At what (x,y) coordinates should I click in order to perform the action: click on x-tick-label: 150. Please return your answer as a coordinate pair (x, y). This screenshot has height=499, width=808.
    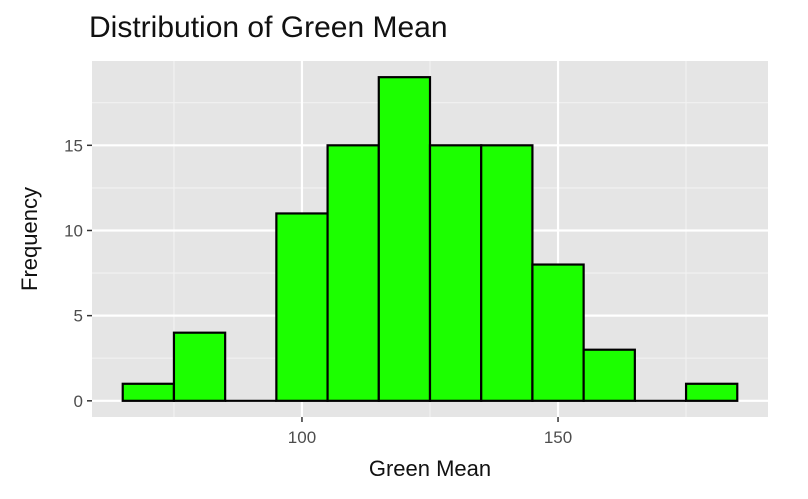
    Looking at the image, I should click on (558, 437).